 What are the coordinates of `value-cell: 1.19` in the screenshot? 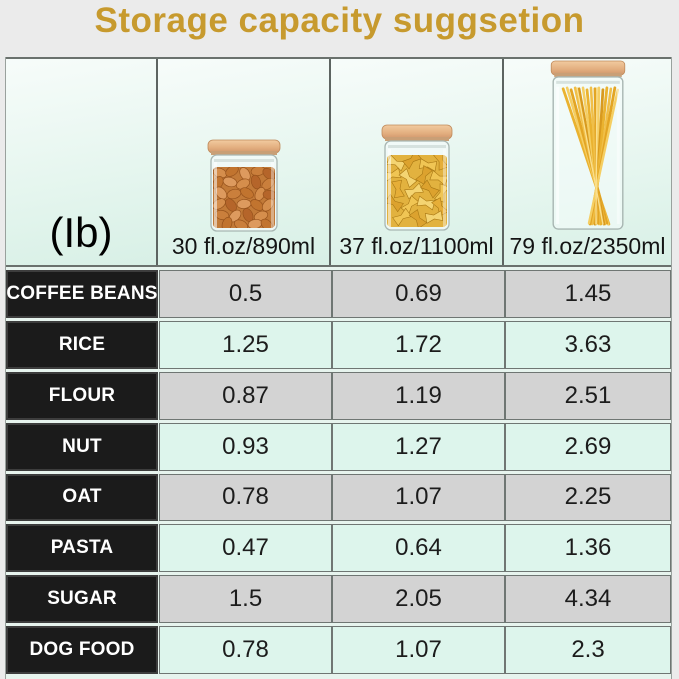 It's located at (418, 395).